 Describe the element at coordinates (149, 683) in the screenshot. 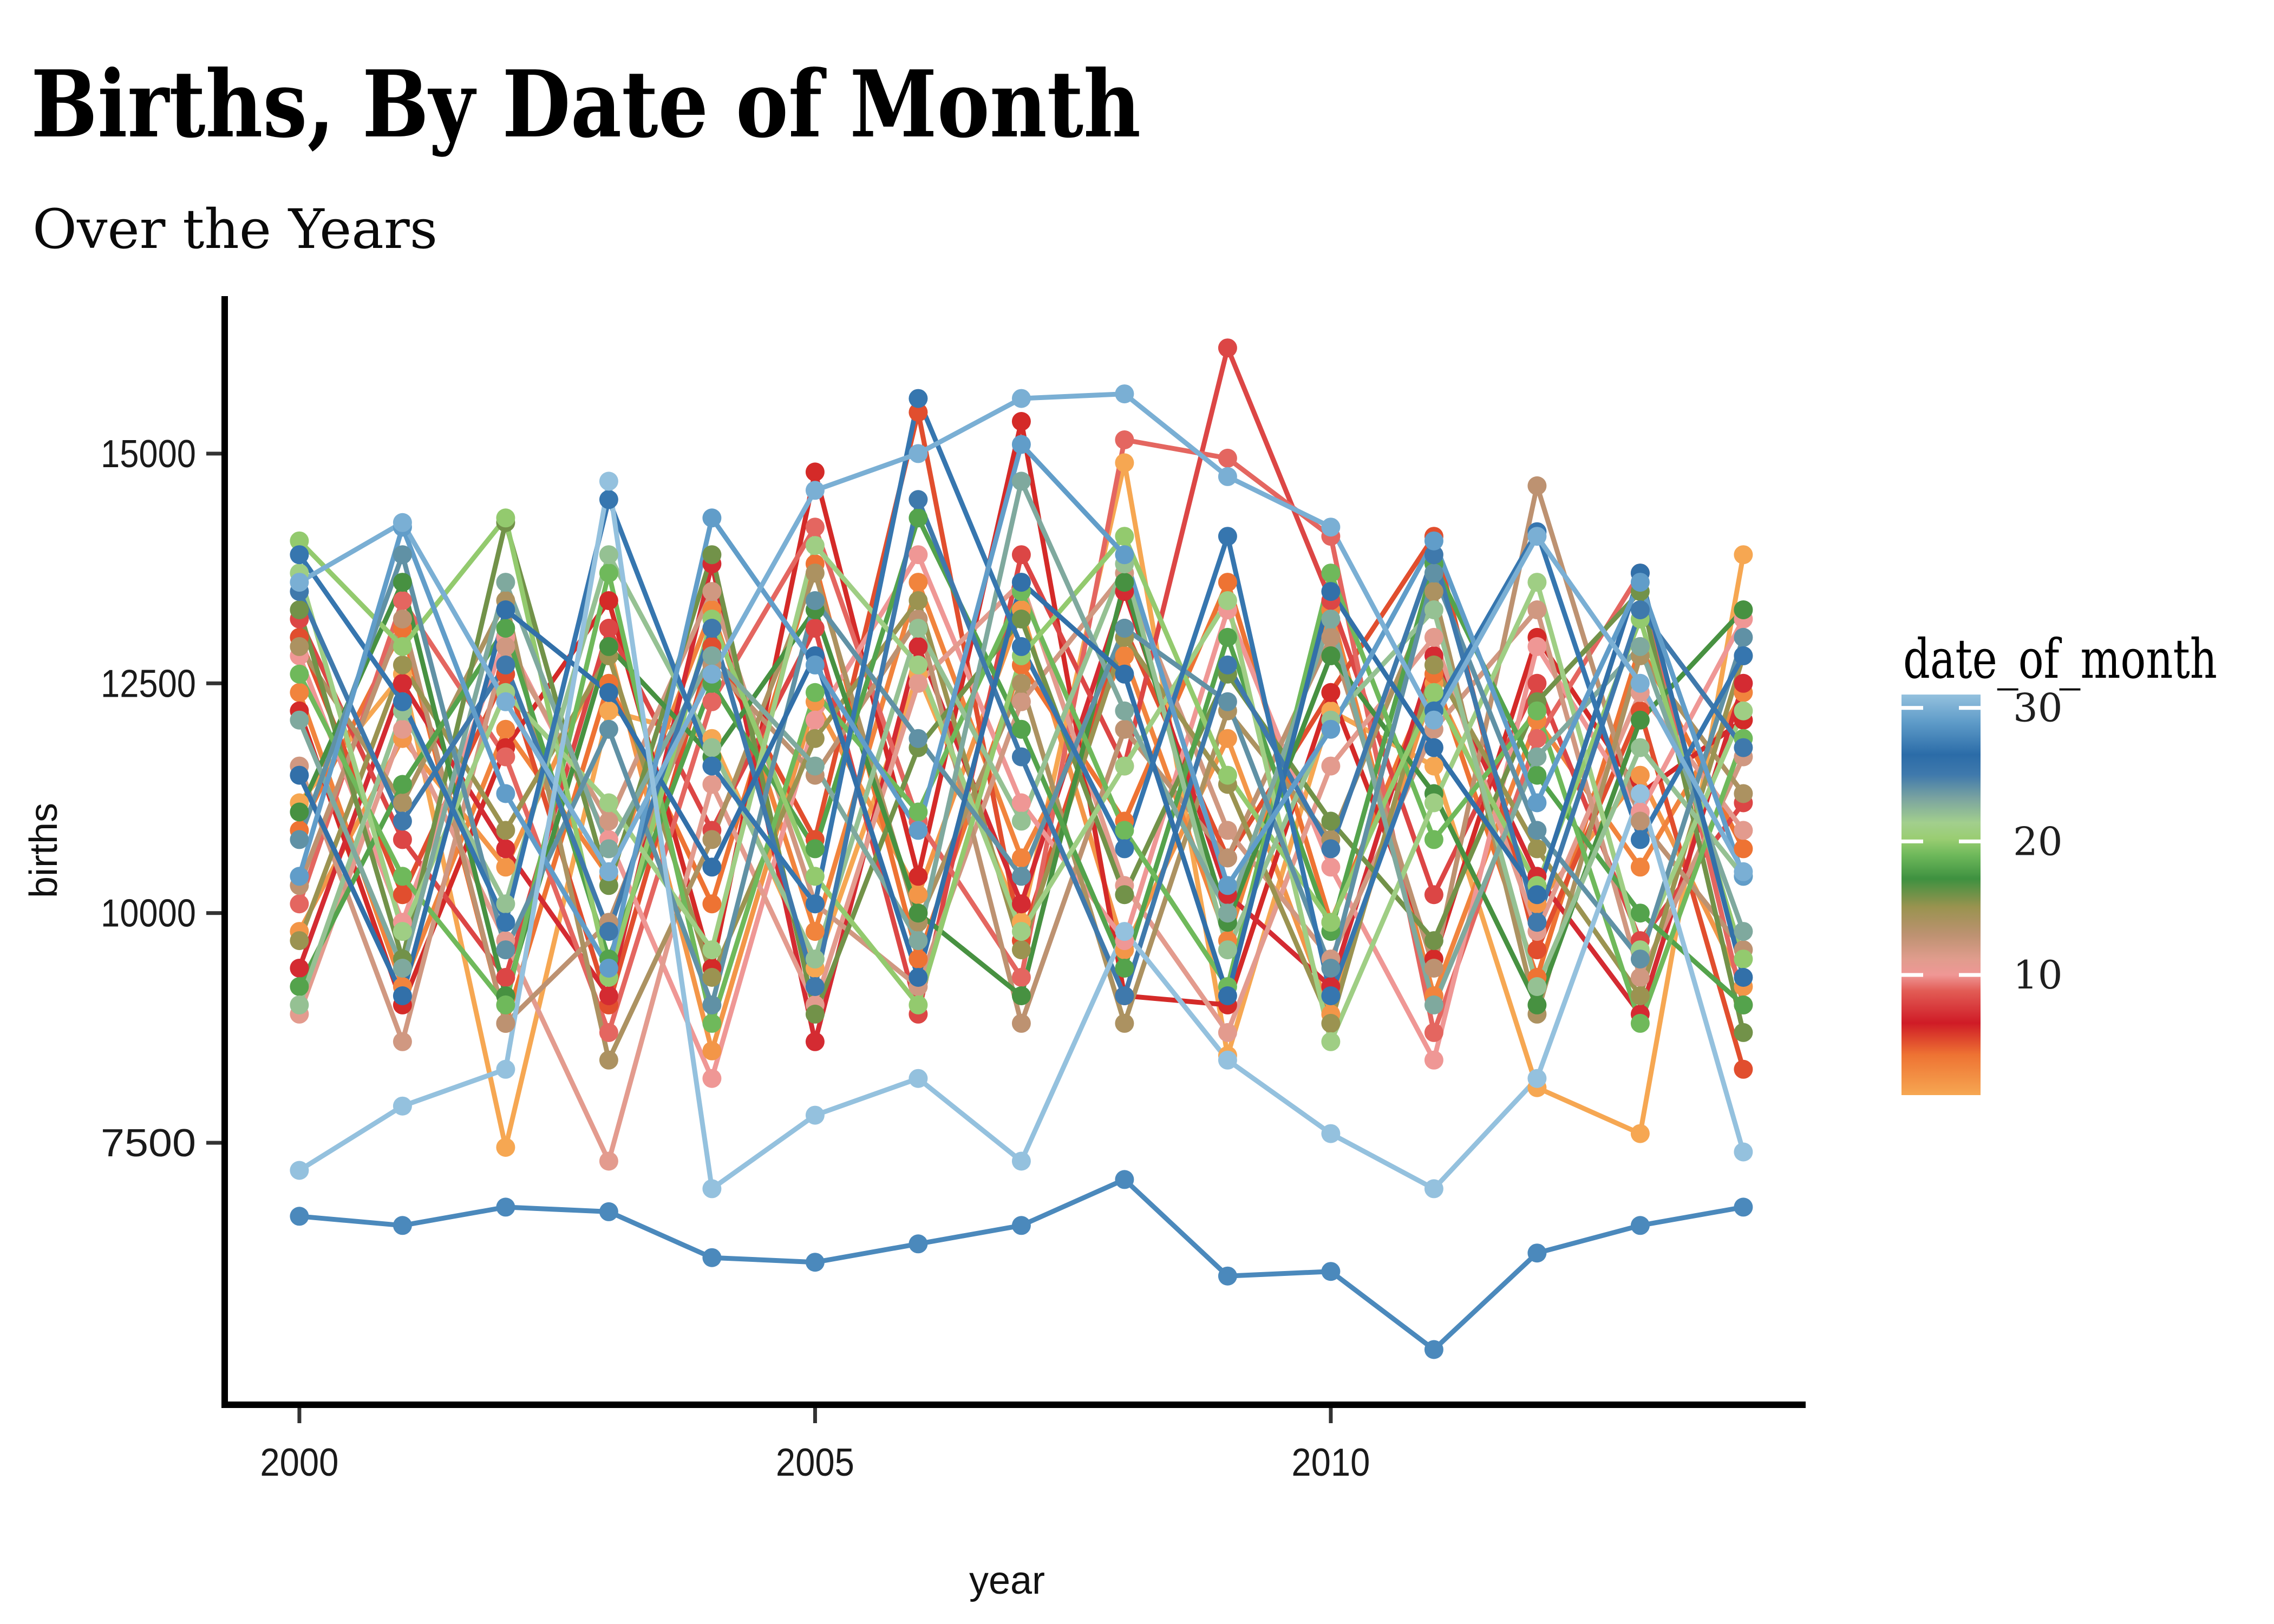

I see `y-tick-label: 12500` at that location.